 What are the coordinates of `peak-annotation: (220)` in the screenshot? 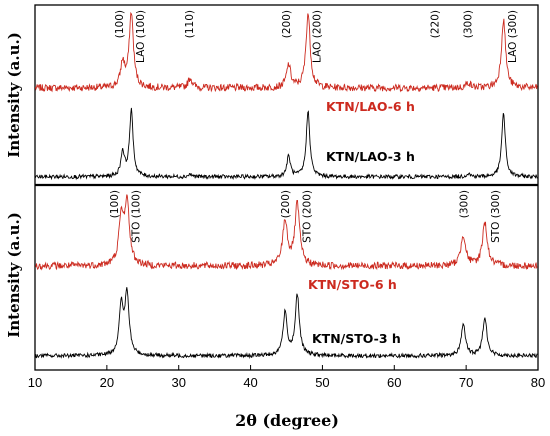 It's located at (436, 24).